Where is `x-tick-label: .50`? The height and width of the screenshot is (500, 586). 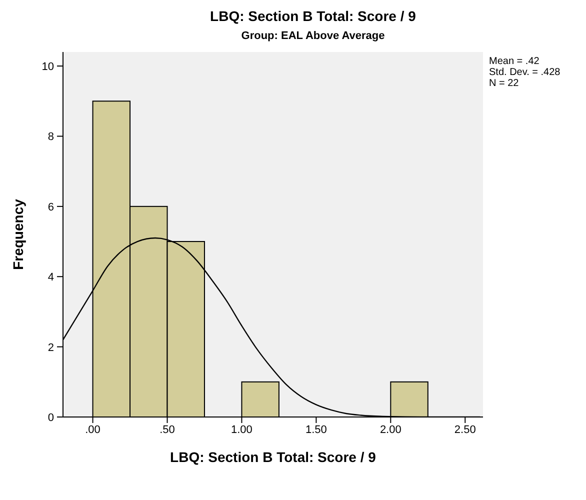
x-tick-label: .50 is located at coordinates (167, 430).